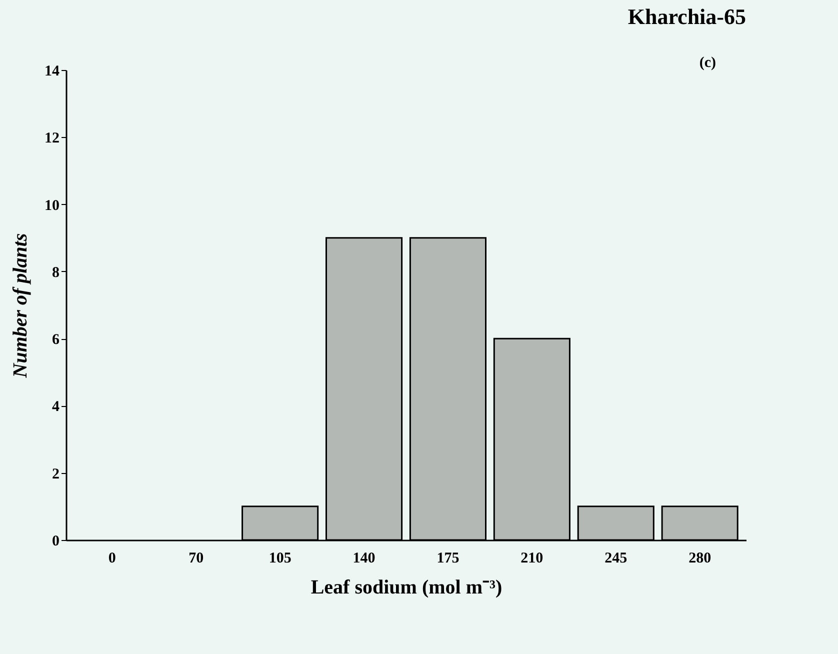 The height and width of the screenshot is (654, 838). I want to click on y-tick-label: 14, so click(52, 72).